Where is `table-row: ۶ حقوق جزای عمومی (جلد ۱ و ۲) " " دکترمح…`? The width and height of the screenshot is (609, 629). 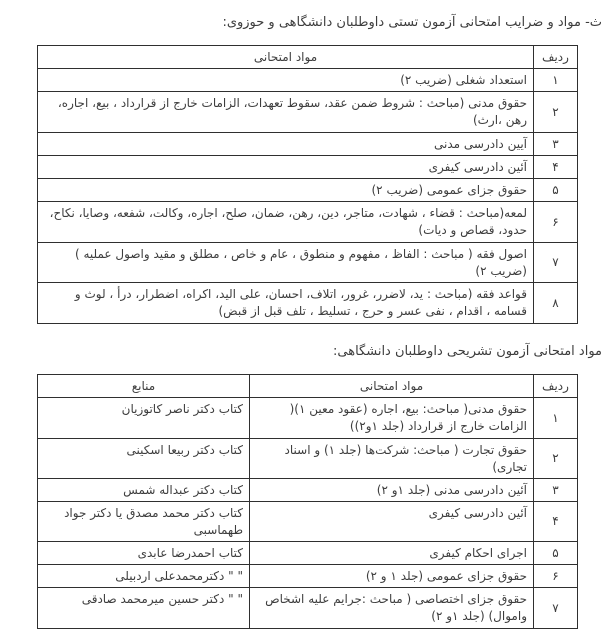
table-row: ۶ حقوق جزای عمومی (جلد ۱ و ۲) " " دکترمح… is located at coordinates (307, 576).